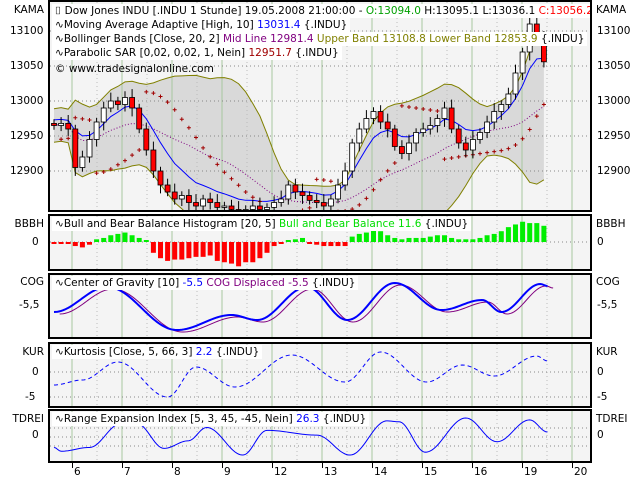 Image resolution: width=640 pixels, height=480 pixels. What do you see at coordinates (452, 11) in the screenshot?
I see `high-value: H:13095.1` at bounding box center [452, 11].